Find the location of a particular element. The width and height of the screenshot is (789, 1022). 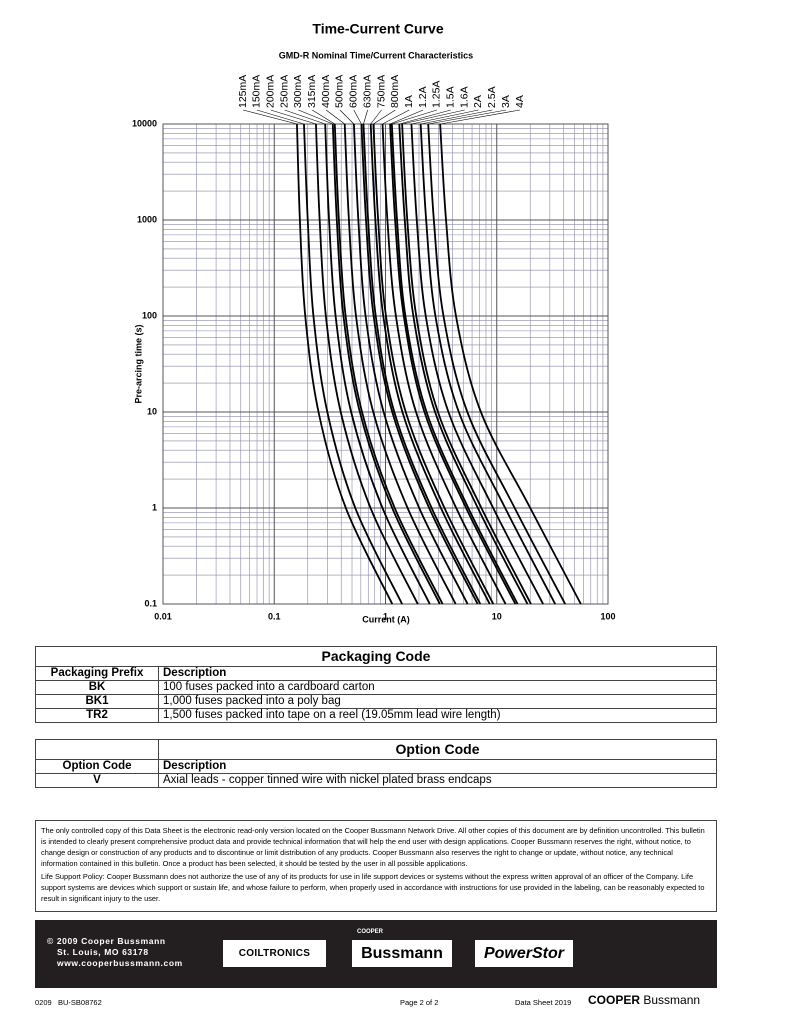

logo: COILTRONICS is located at coordinates (274, 953).